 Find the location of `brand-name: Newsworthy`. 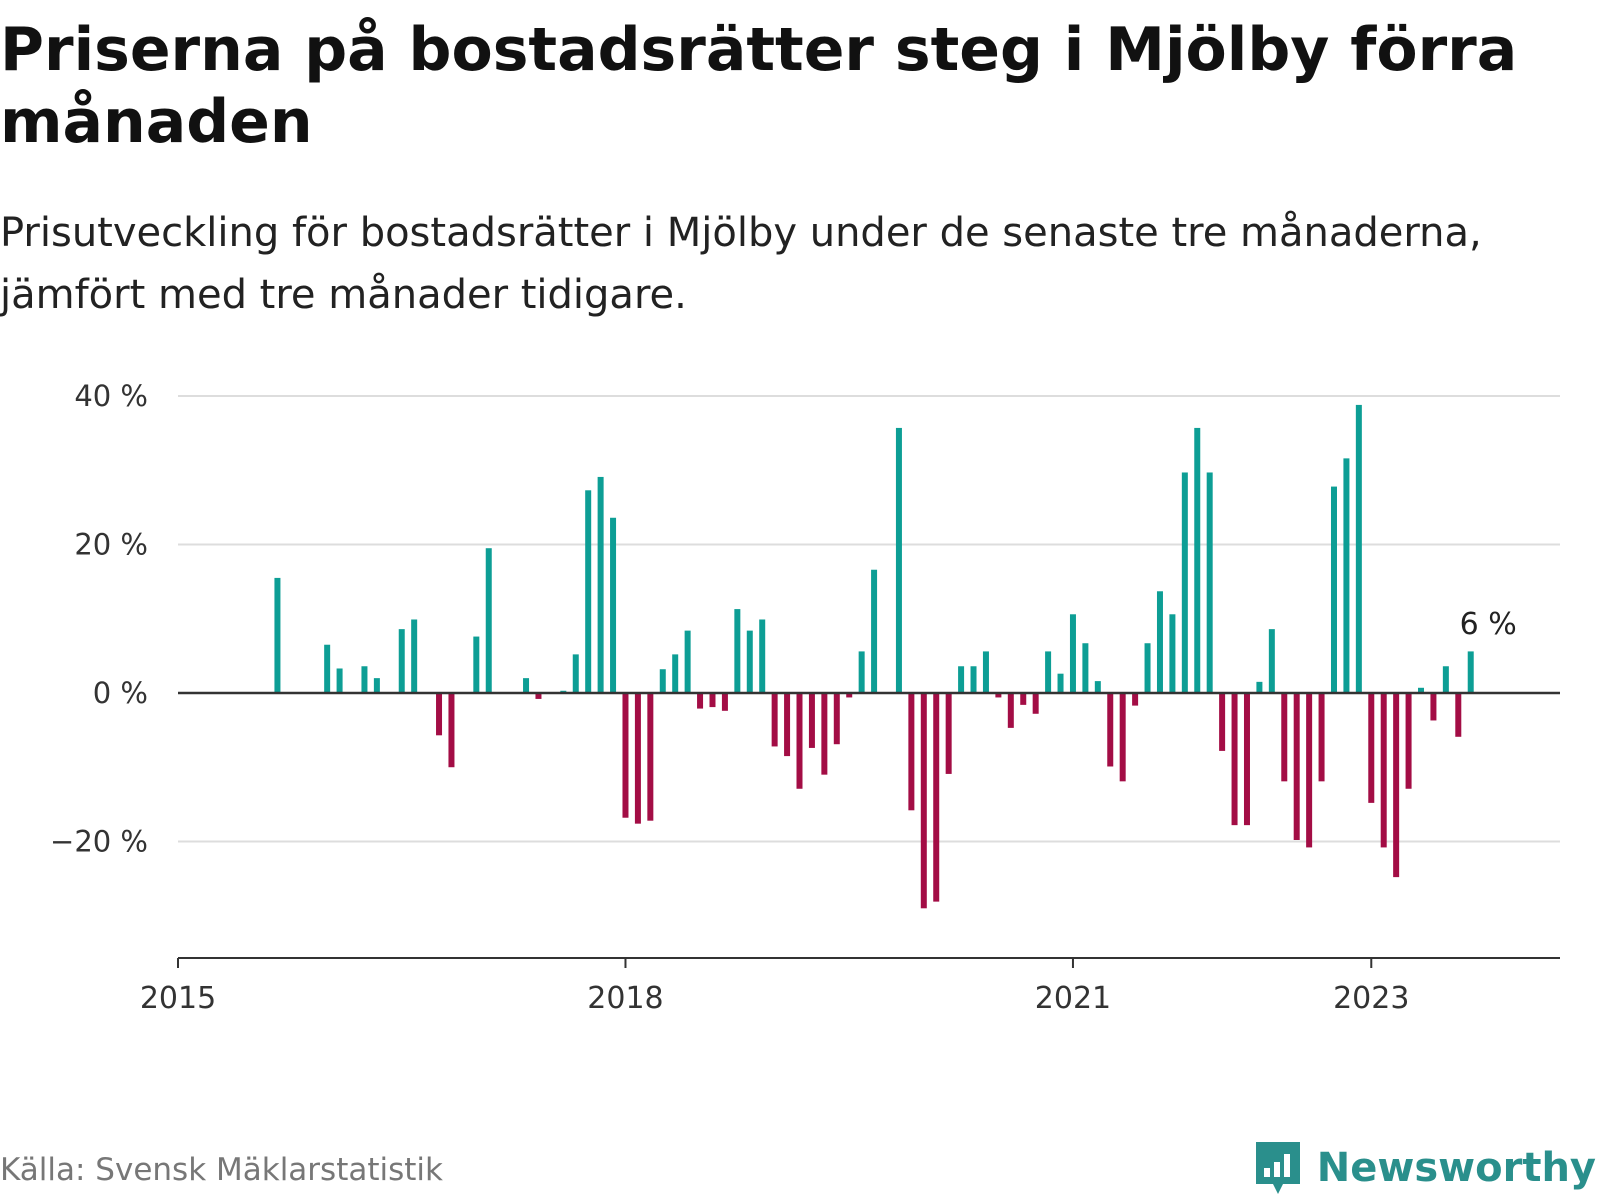

brand-name: Newsworthy is located at coordinates (1456, 1168).